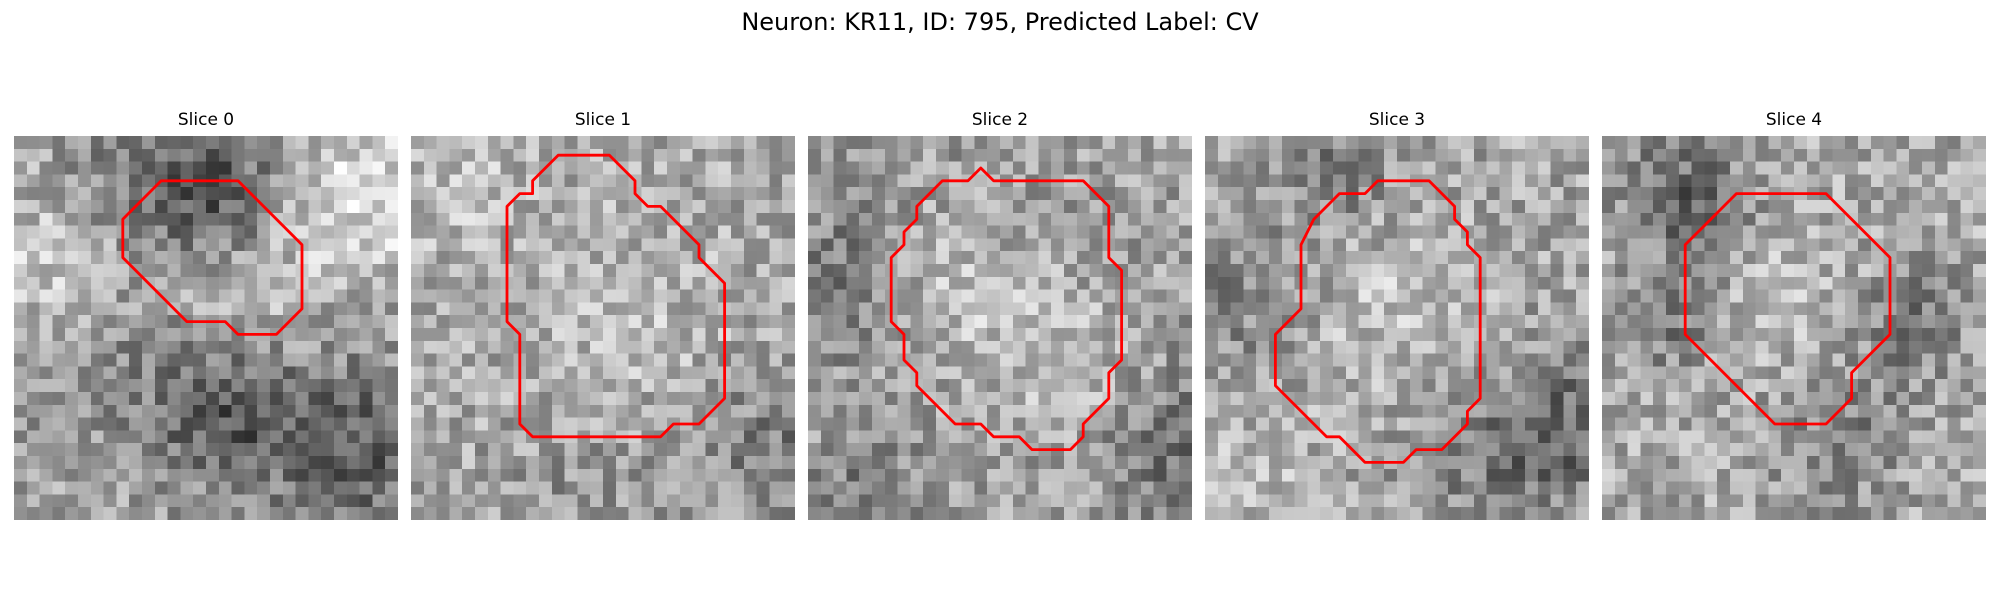  Describe the element at coordinates (1397, 120) in the screenshot. I see `slice-title: Slice 3` at that location.